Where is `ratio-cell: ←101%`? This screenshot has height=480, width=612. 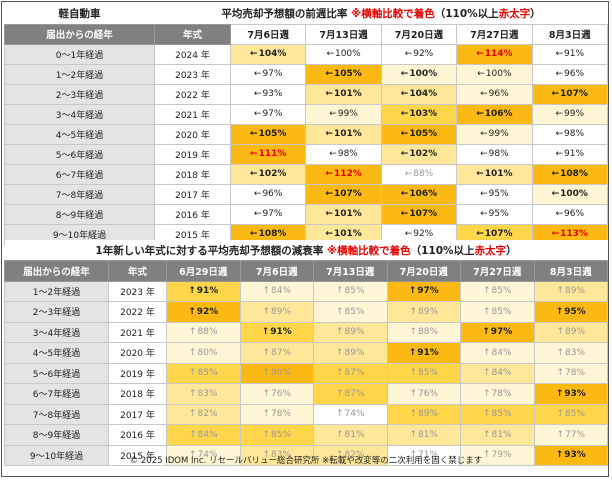
ratio-cell: ←101% is located at coordinates (343, 134).